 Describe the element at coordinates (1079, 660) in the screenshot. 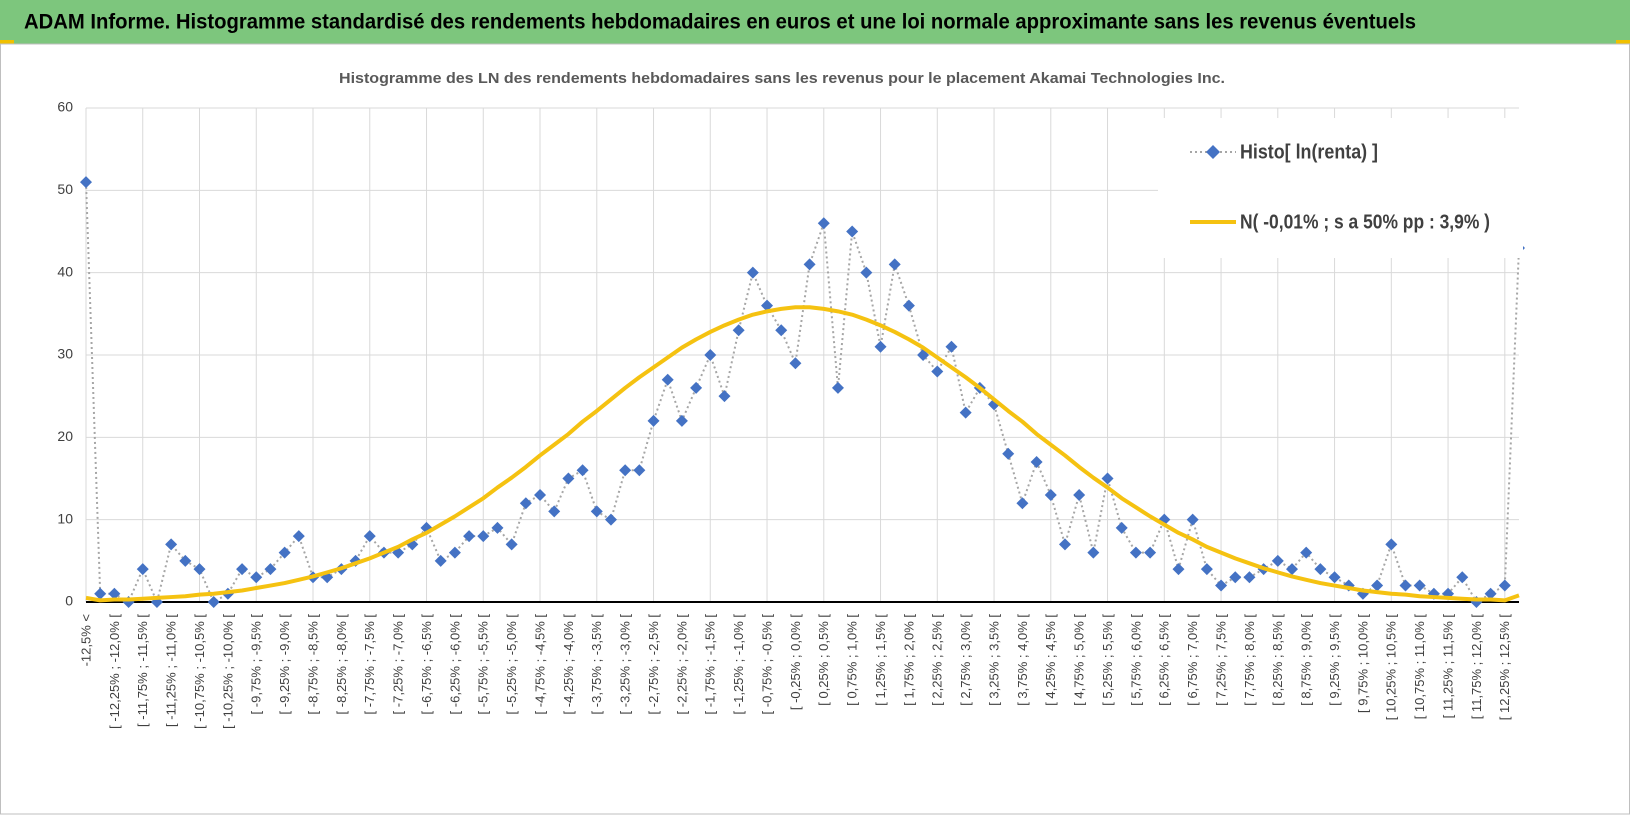

I see `x-tick-label: [ 4,75% ; 5,0% [` at that location.